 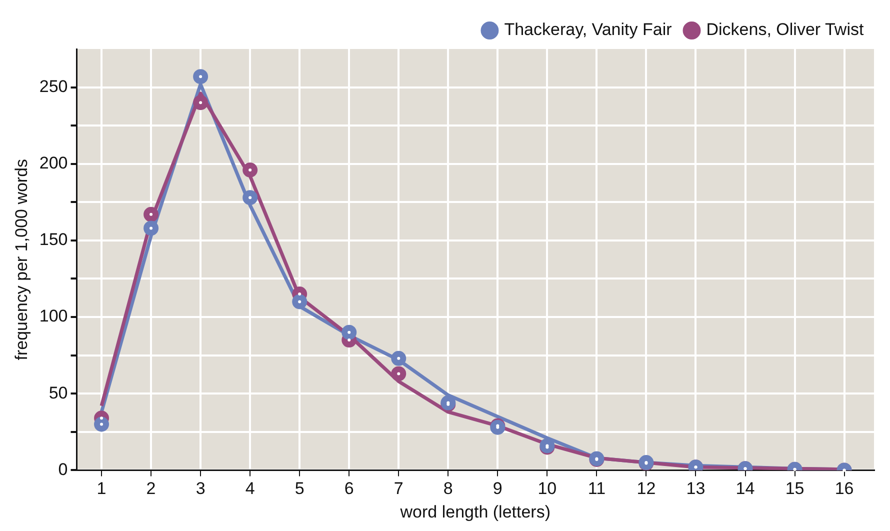 What do you see at coordinates (58, 392) in the screenshot?
I see `y-tick-label: 50` at bounding box center [58, 392].